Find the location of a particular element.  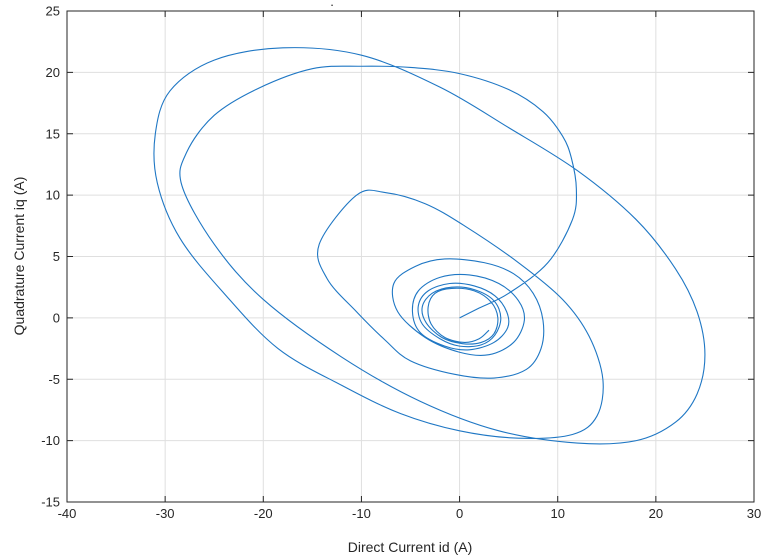

x-tick-label: -20 is located at coordinates (263, 513).